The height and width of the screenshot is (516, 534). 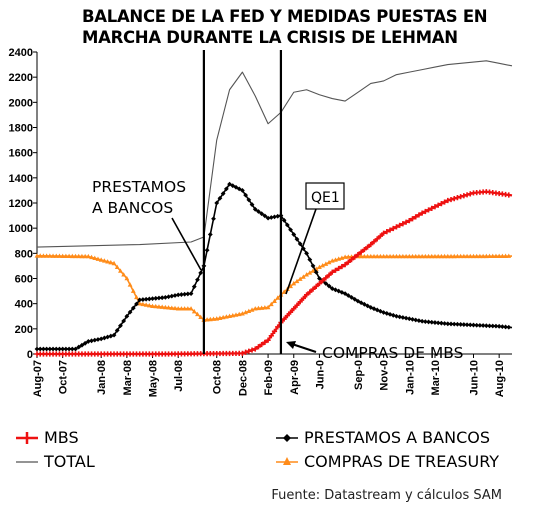 I want to click on chart-title-line-2: MARCHA DURANTE LA CRISIS DE LEHMAN, so click(x=270, y=37).